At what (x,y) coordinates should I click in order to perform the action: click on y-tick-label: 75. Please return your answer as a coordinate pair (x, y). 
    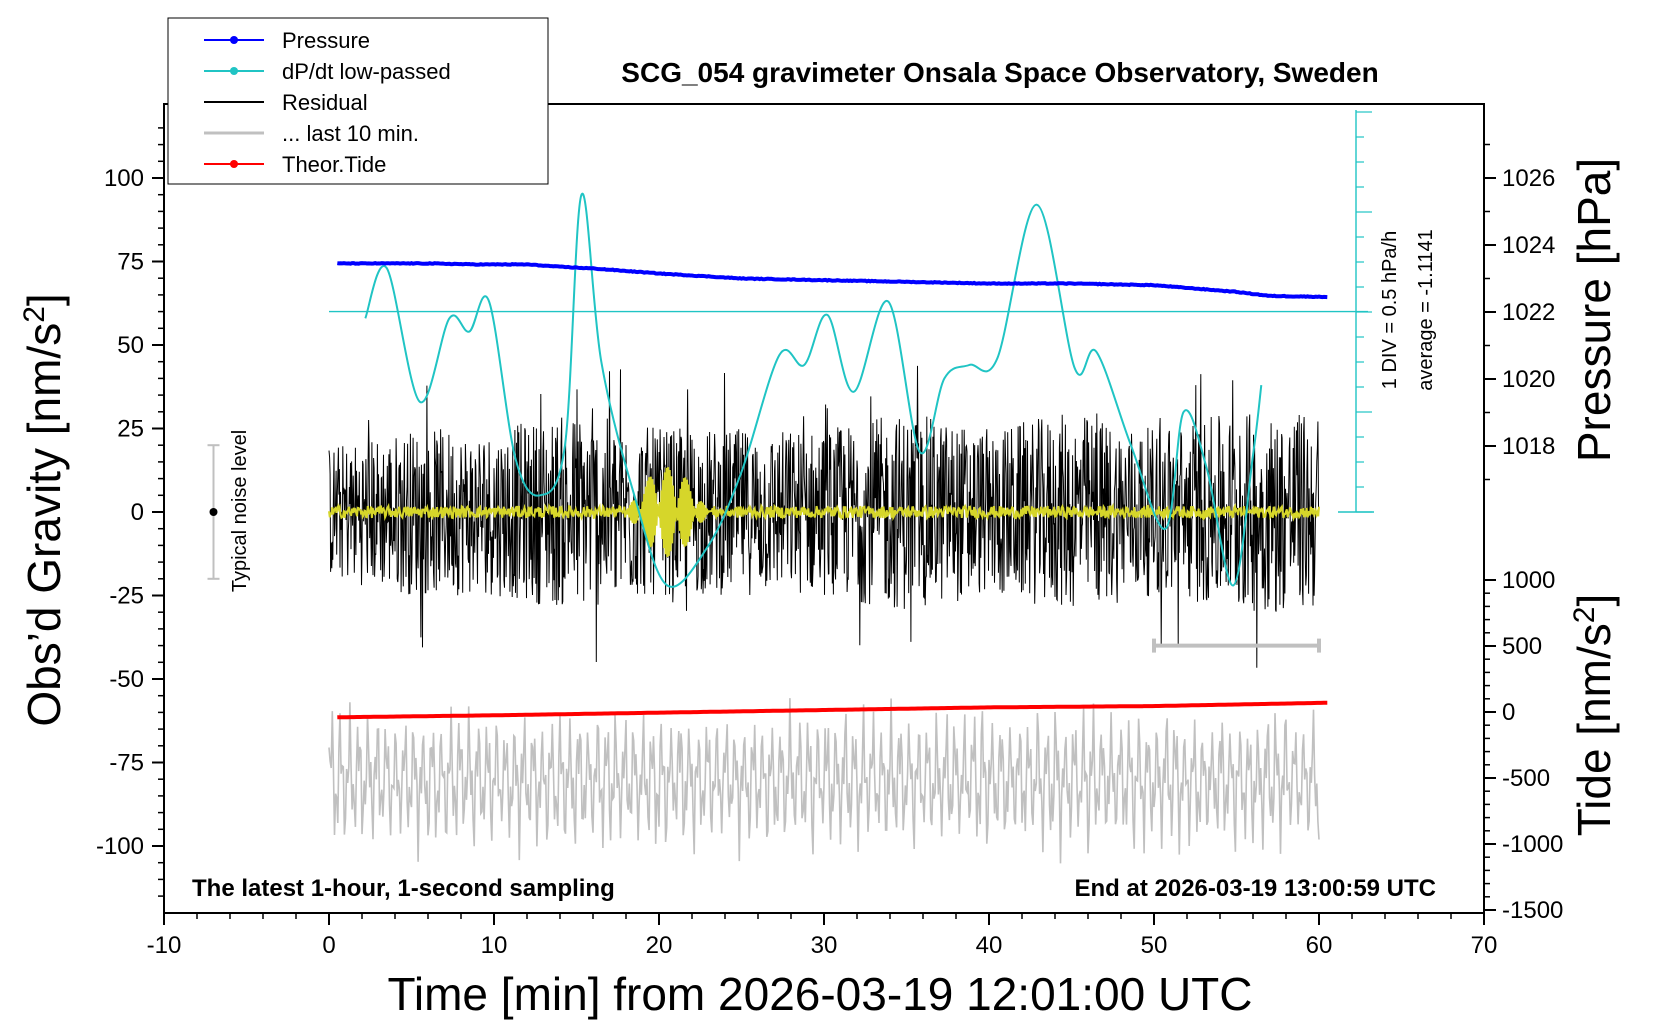
    Looking at the image, I should click on (130, 262).